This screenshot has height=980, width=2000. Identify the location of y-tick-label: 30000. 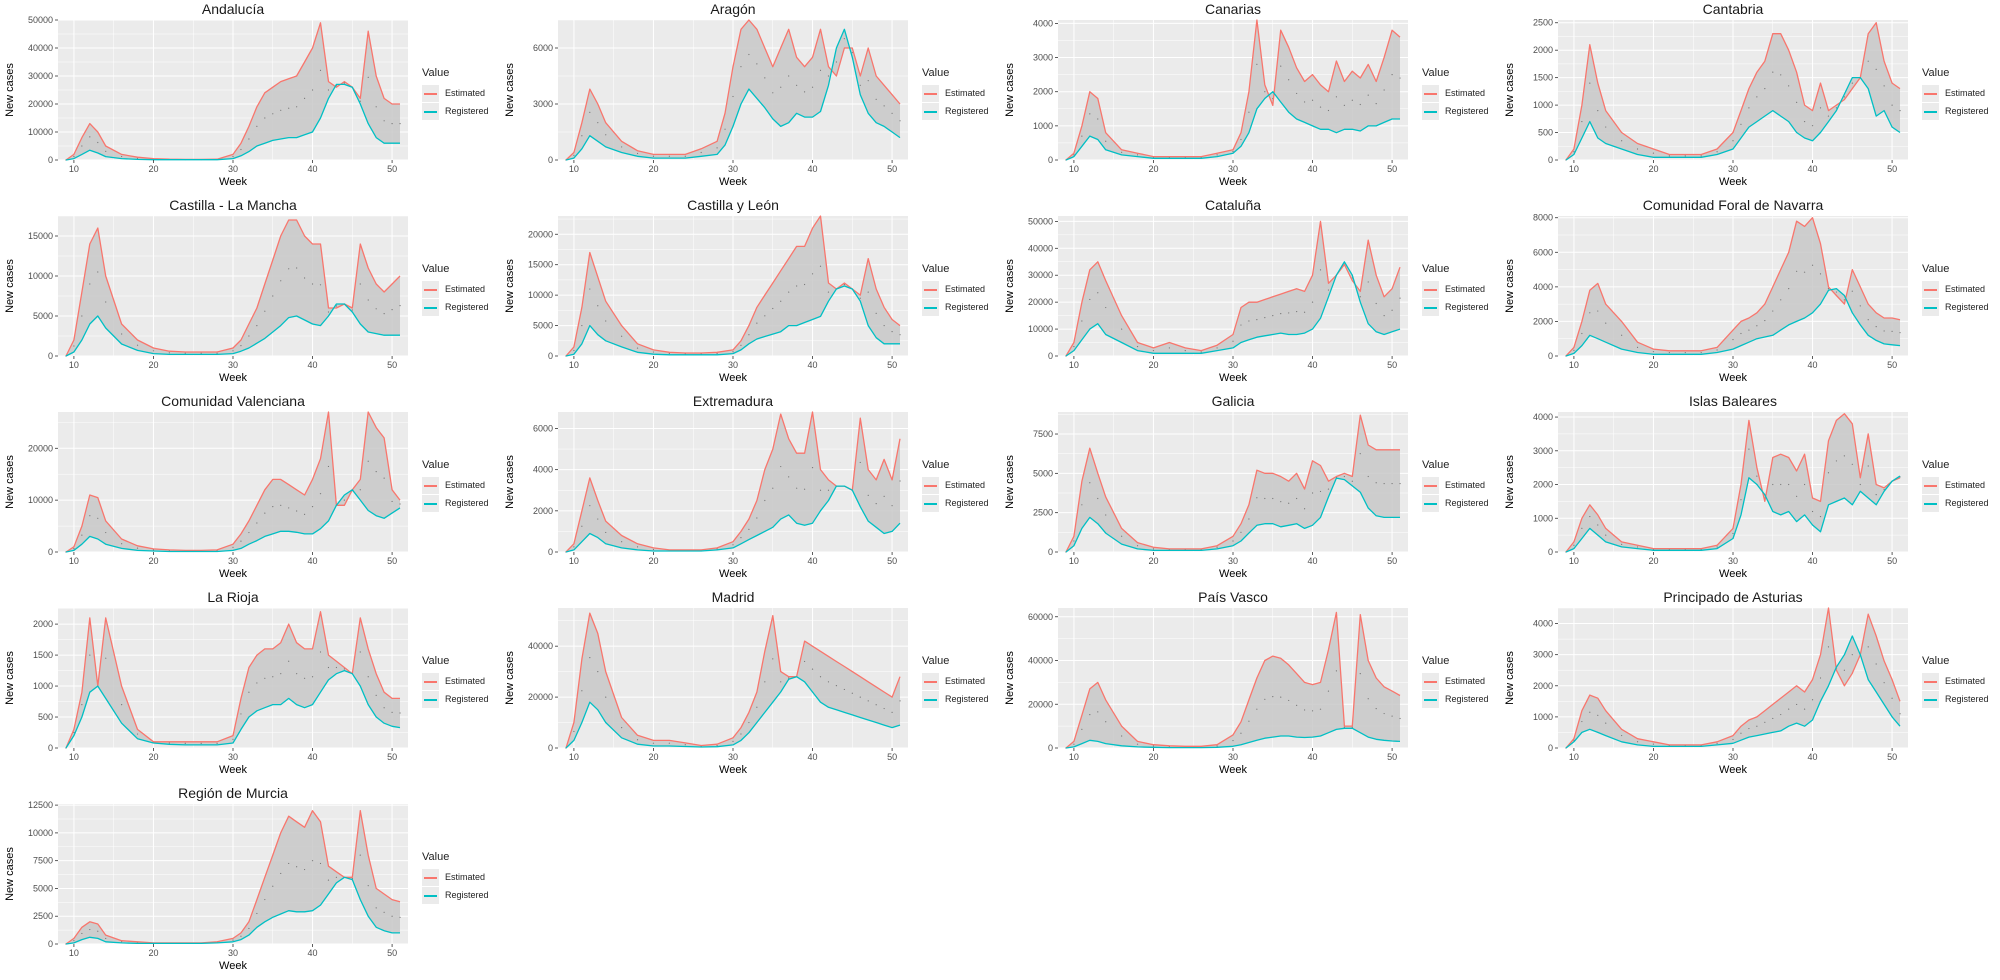
(1040, 275).